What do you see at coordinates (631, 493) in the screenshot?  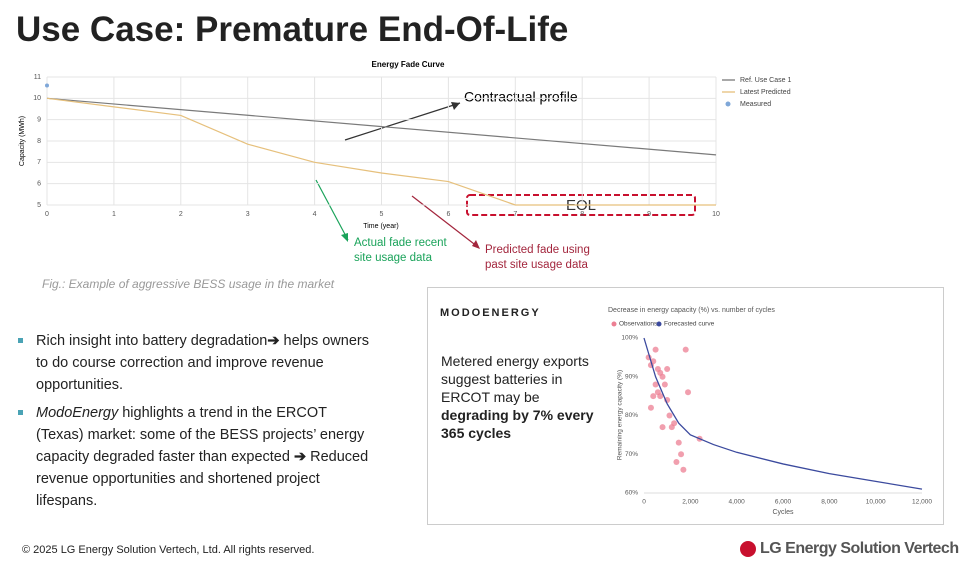 I see `y-tick-label: 60%` at bounding box center [631, 493].